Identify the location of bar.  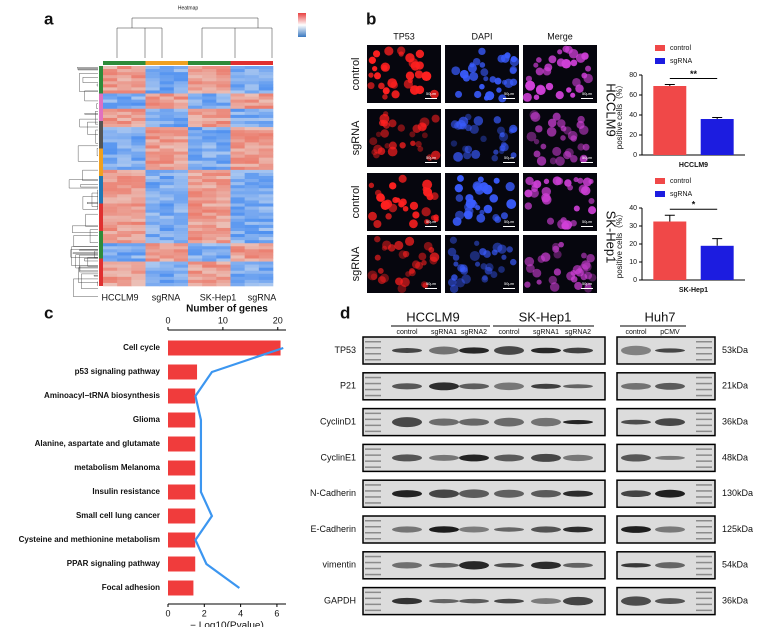
(182, 564).